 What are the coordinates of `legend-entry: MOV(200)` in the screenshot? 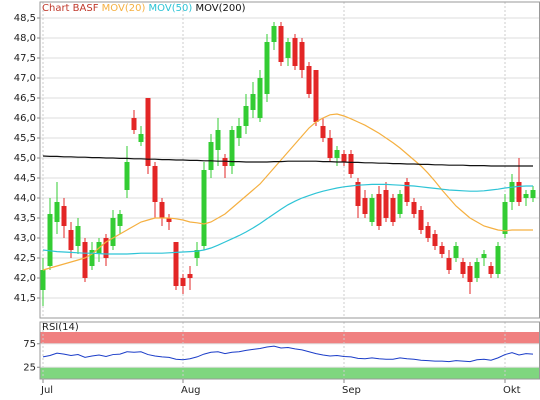 It's located at (220, 8).